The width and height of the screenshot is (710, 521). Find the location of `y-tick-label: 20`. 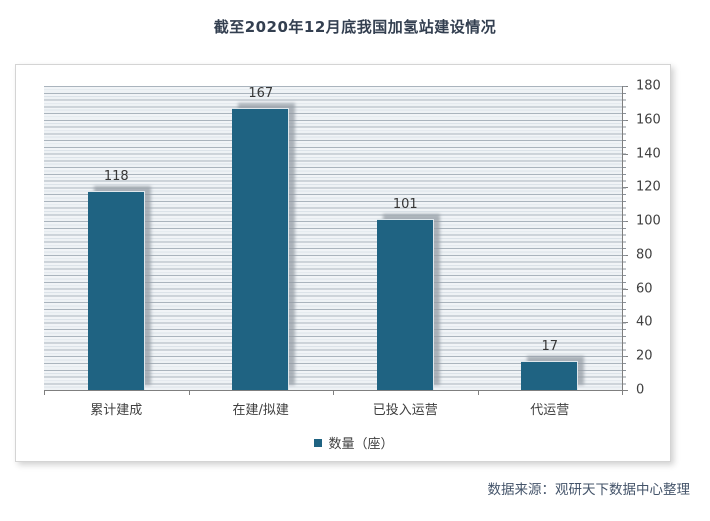

y-tick-label: 20 is located at coordinates (644, 356).